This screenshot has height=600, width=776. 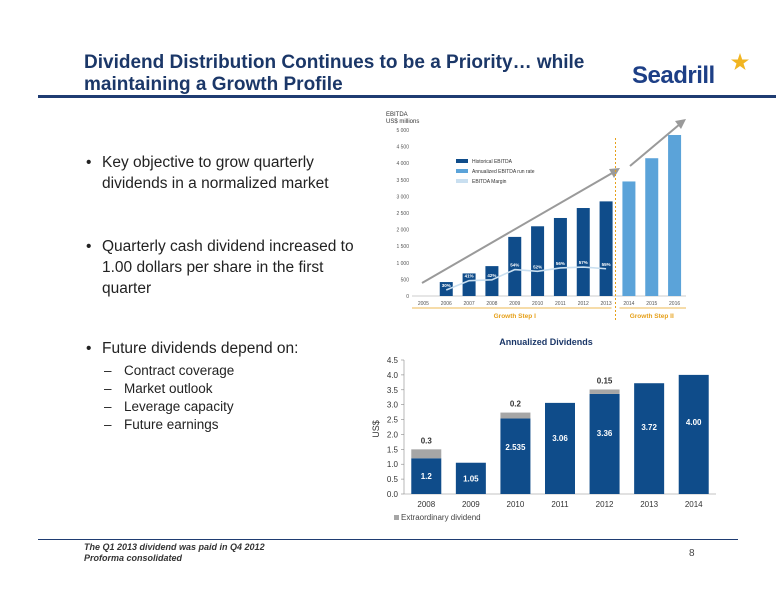 What do you see at coordinates (393, 420) in the screenshot?
I see `y-tick-label: 2.5` at bounding box center [393, 420].